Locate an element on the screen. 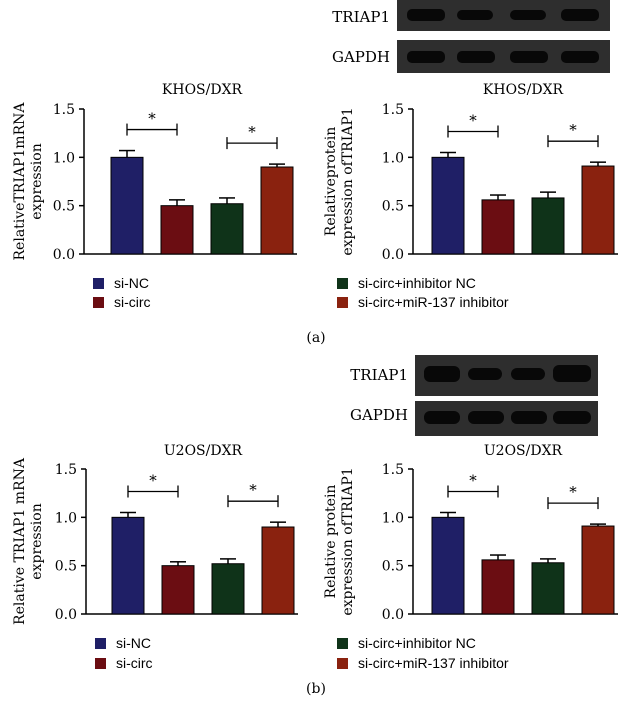 The image size is (632, 705). y-axis-label: Relative proteinexpression ofTRIAP1 is located at coordinates (339, 541).